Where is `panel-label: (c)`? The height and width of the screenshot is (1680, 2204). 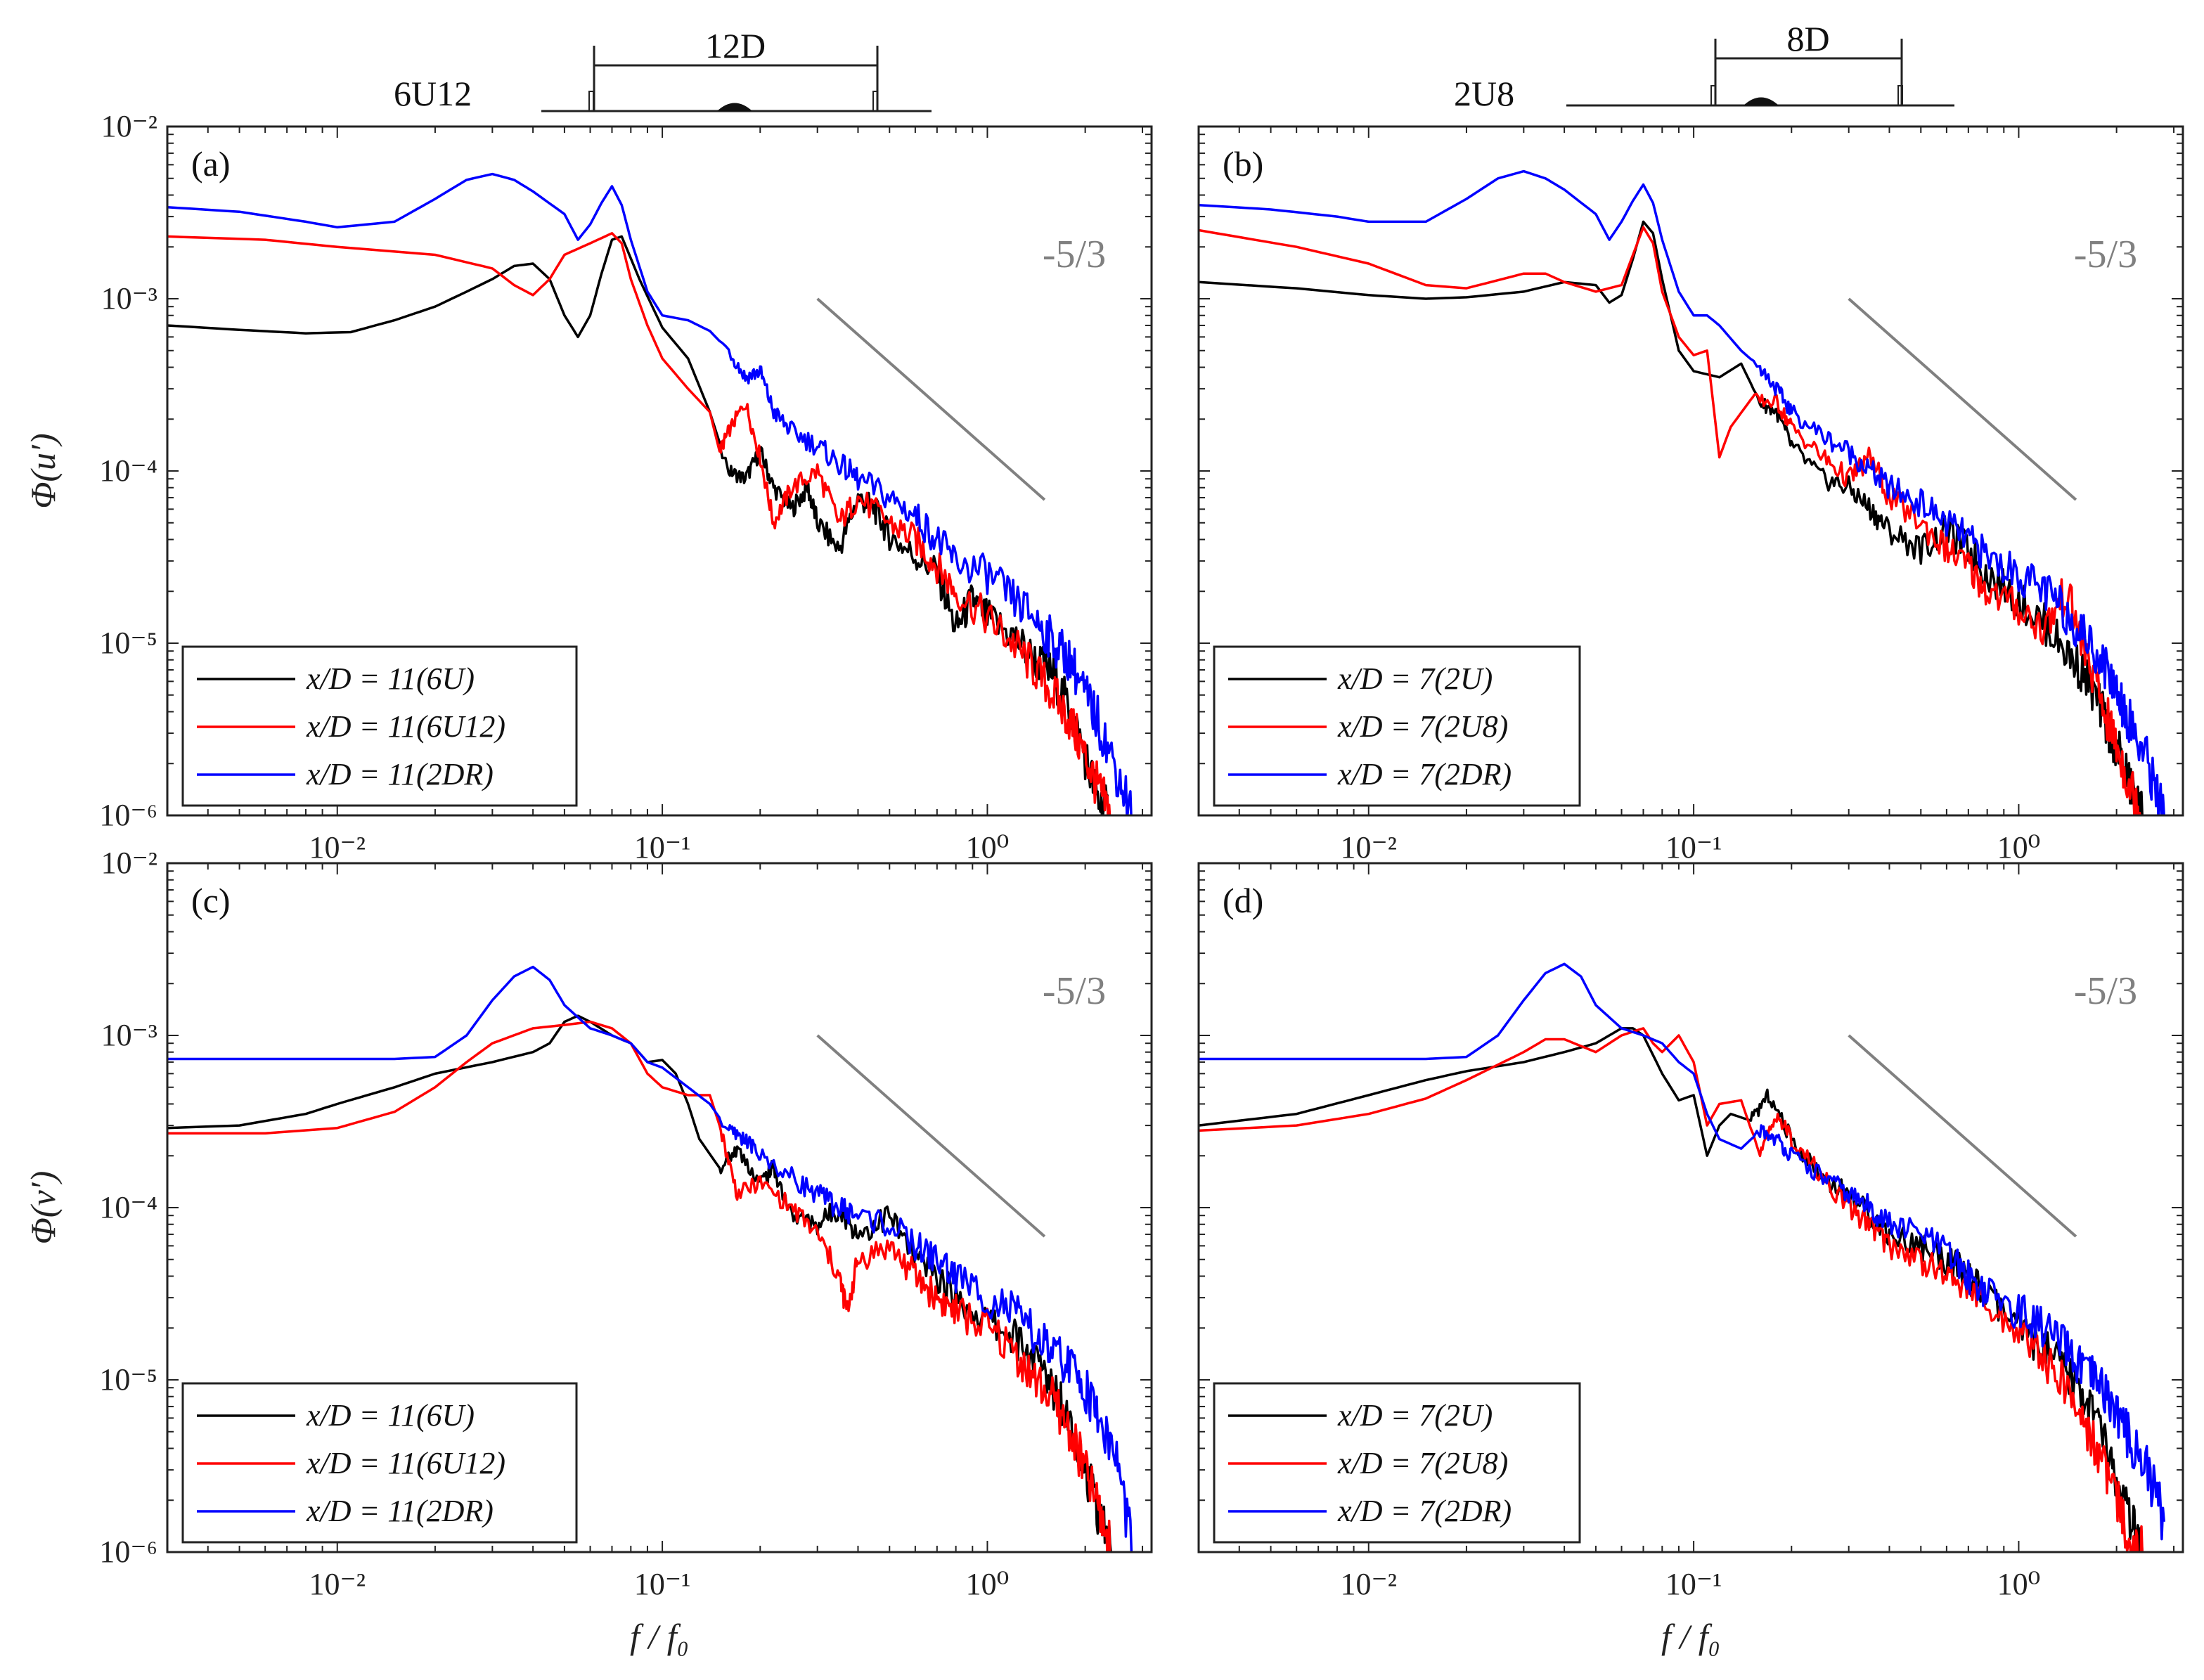 panel-label: (c) is located at coordinates (211, 900).